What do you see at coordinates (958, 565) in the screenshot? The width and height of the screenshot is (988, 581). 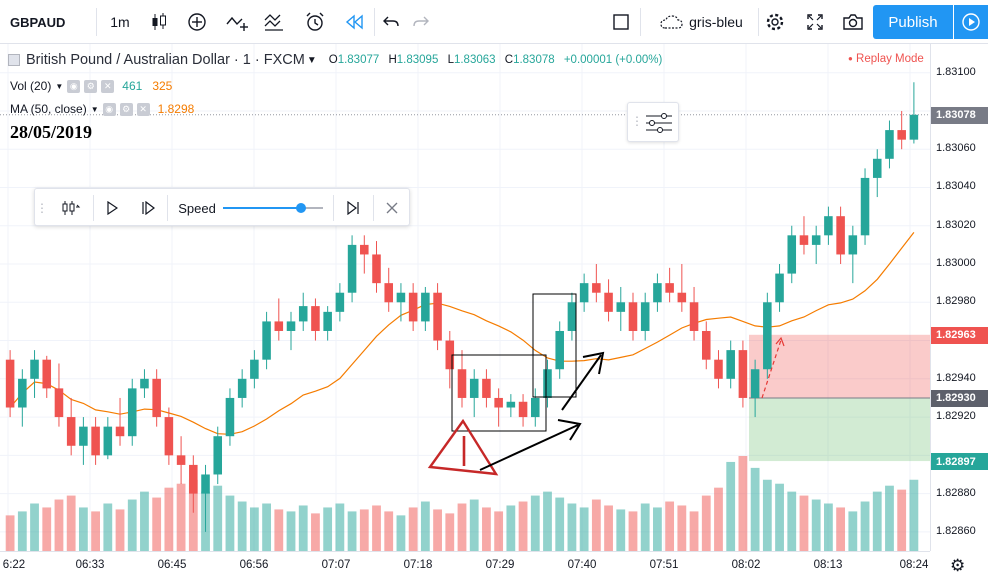 I see `chart-settings-gear-icon: ⚙` at bounding box center [958, 565].